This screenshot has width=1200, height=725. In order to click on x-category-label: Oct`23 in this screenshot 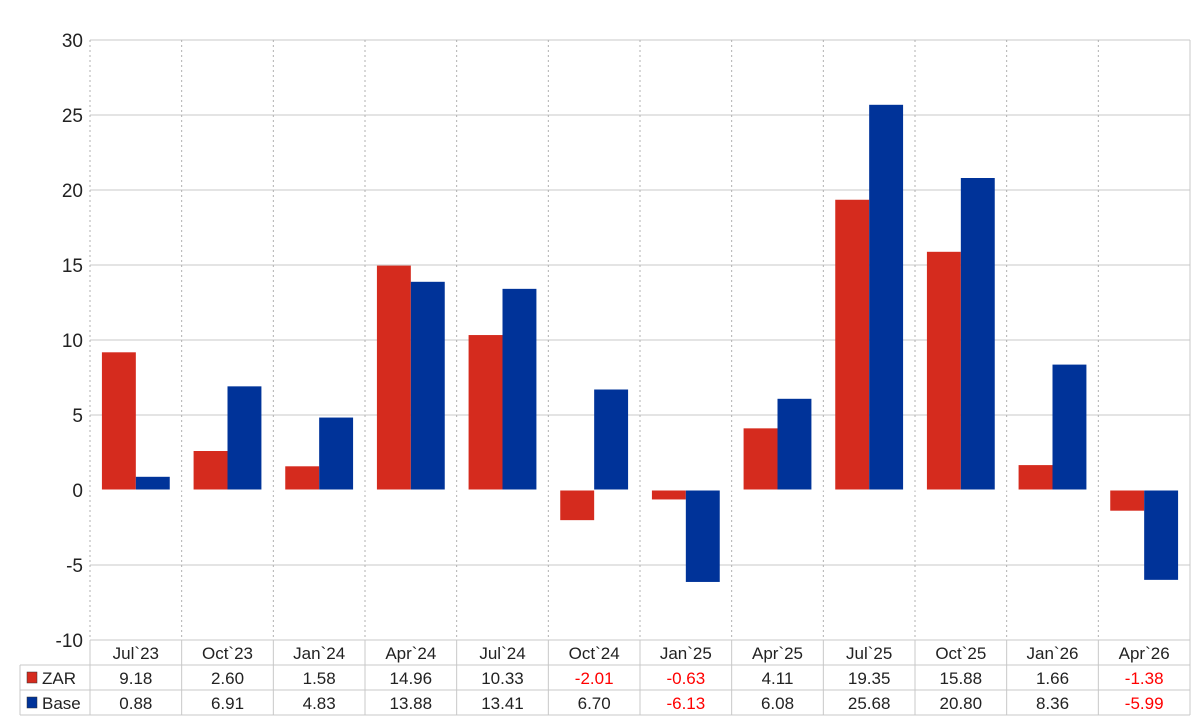, I will do `click(227, 653)`.